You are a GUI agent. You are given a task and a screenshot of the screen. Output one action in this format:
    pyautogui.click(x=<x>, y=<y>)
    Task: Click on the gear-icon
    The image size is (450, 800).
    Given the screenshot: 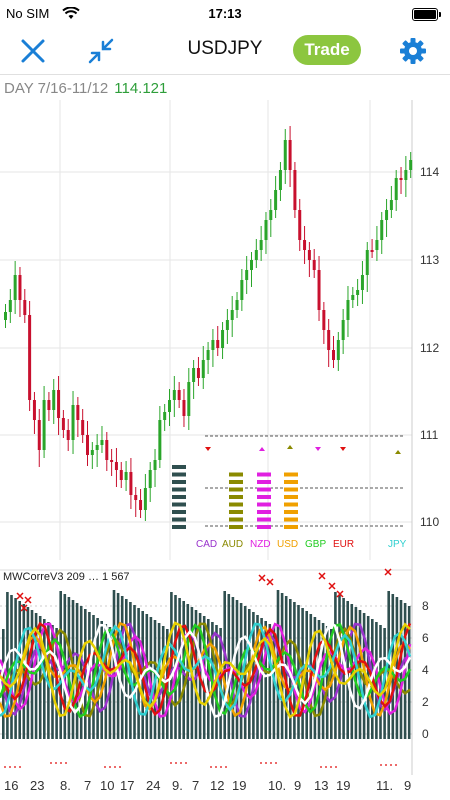 What is the action you would take?
    pyautogui.click(x=413, y=51)
    